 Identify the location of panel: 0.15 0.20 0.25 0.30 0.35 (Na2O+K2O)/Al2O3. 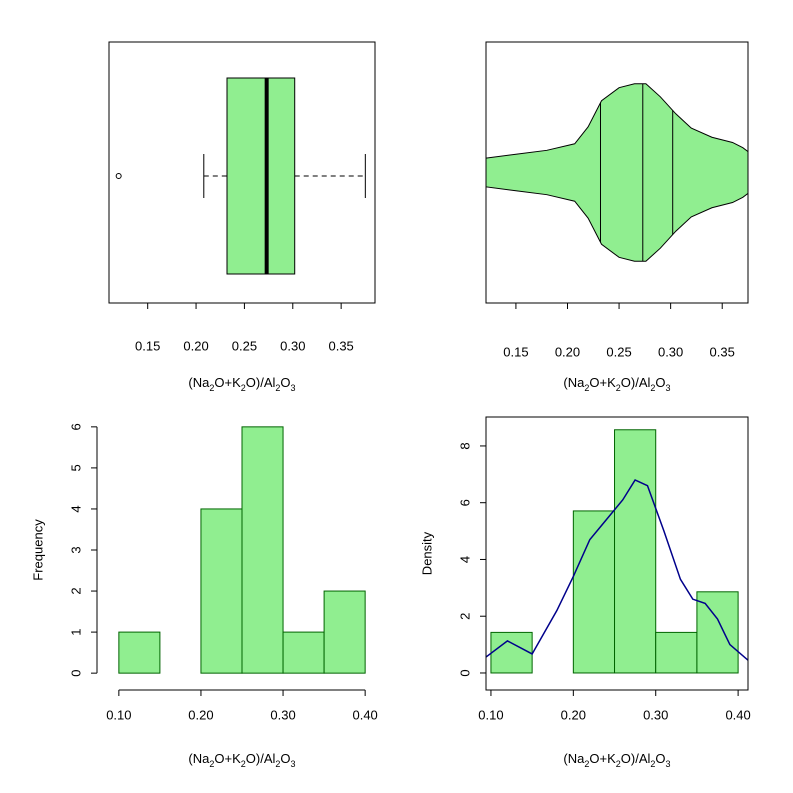
(617, 217).